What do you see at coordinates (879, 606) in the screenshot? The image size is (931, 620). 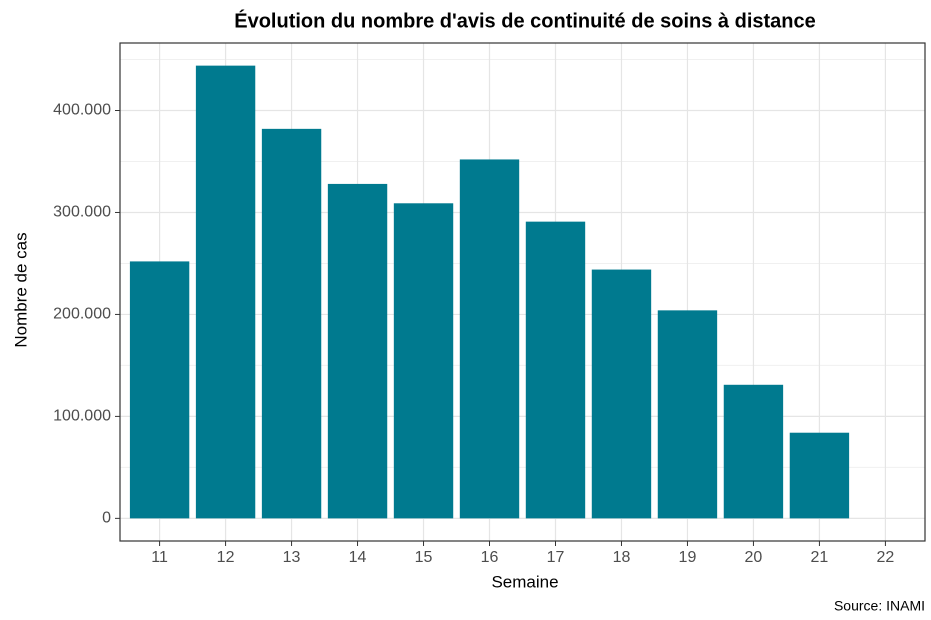 I see `caption: Source: INAMI` at bounding box center [879, 606].